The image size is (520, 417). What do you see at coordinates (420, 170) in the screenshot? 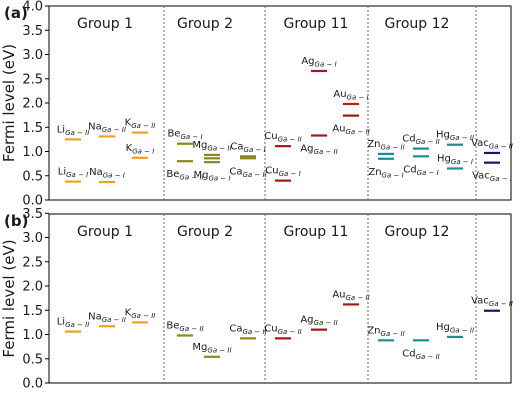
I see `dopant-label: CdGa − I` at bounding box center [420, 170].